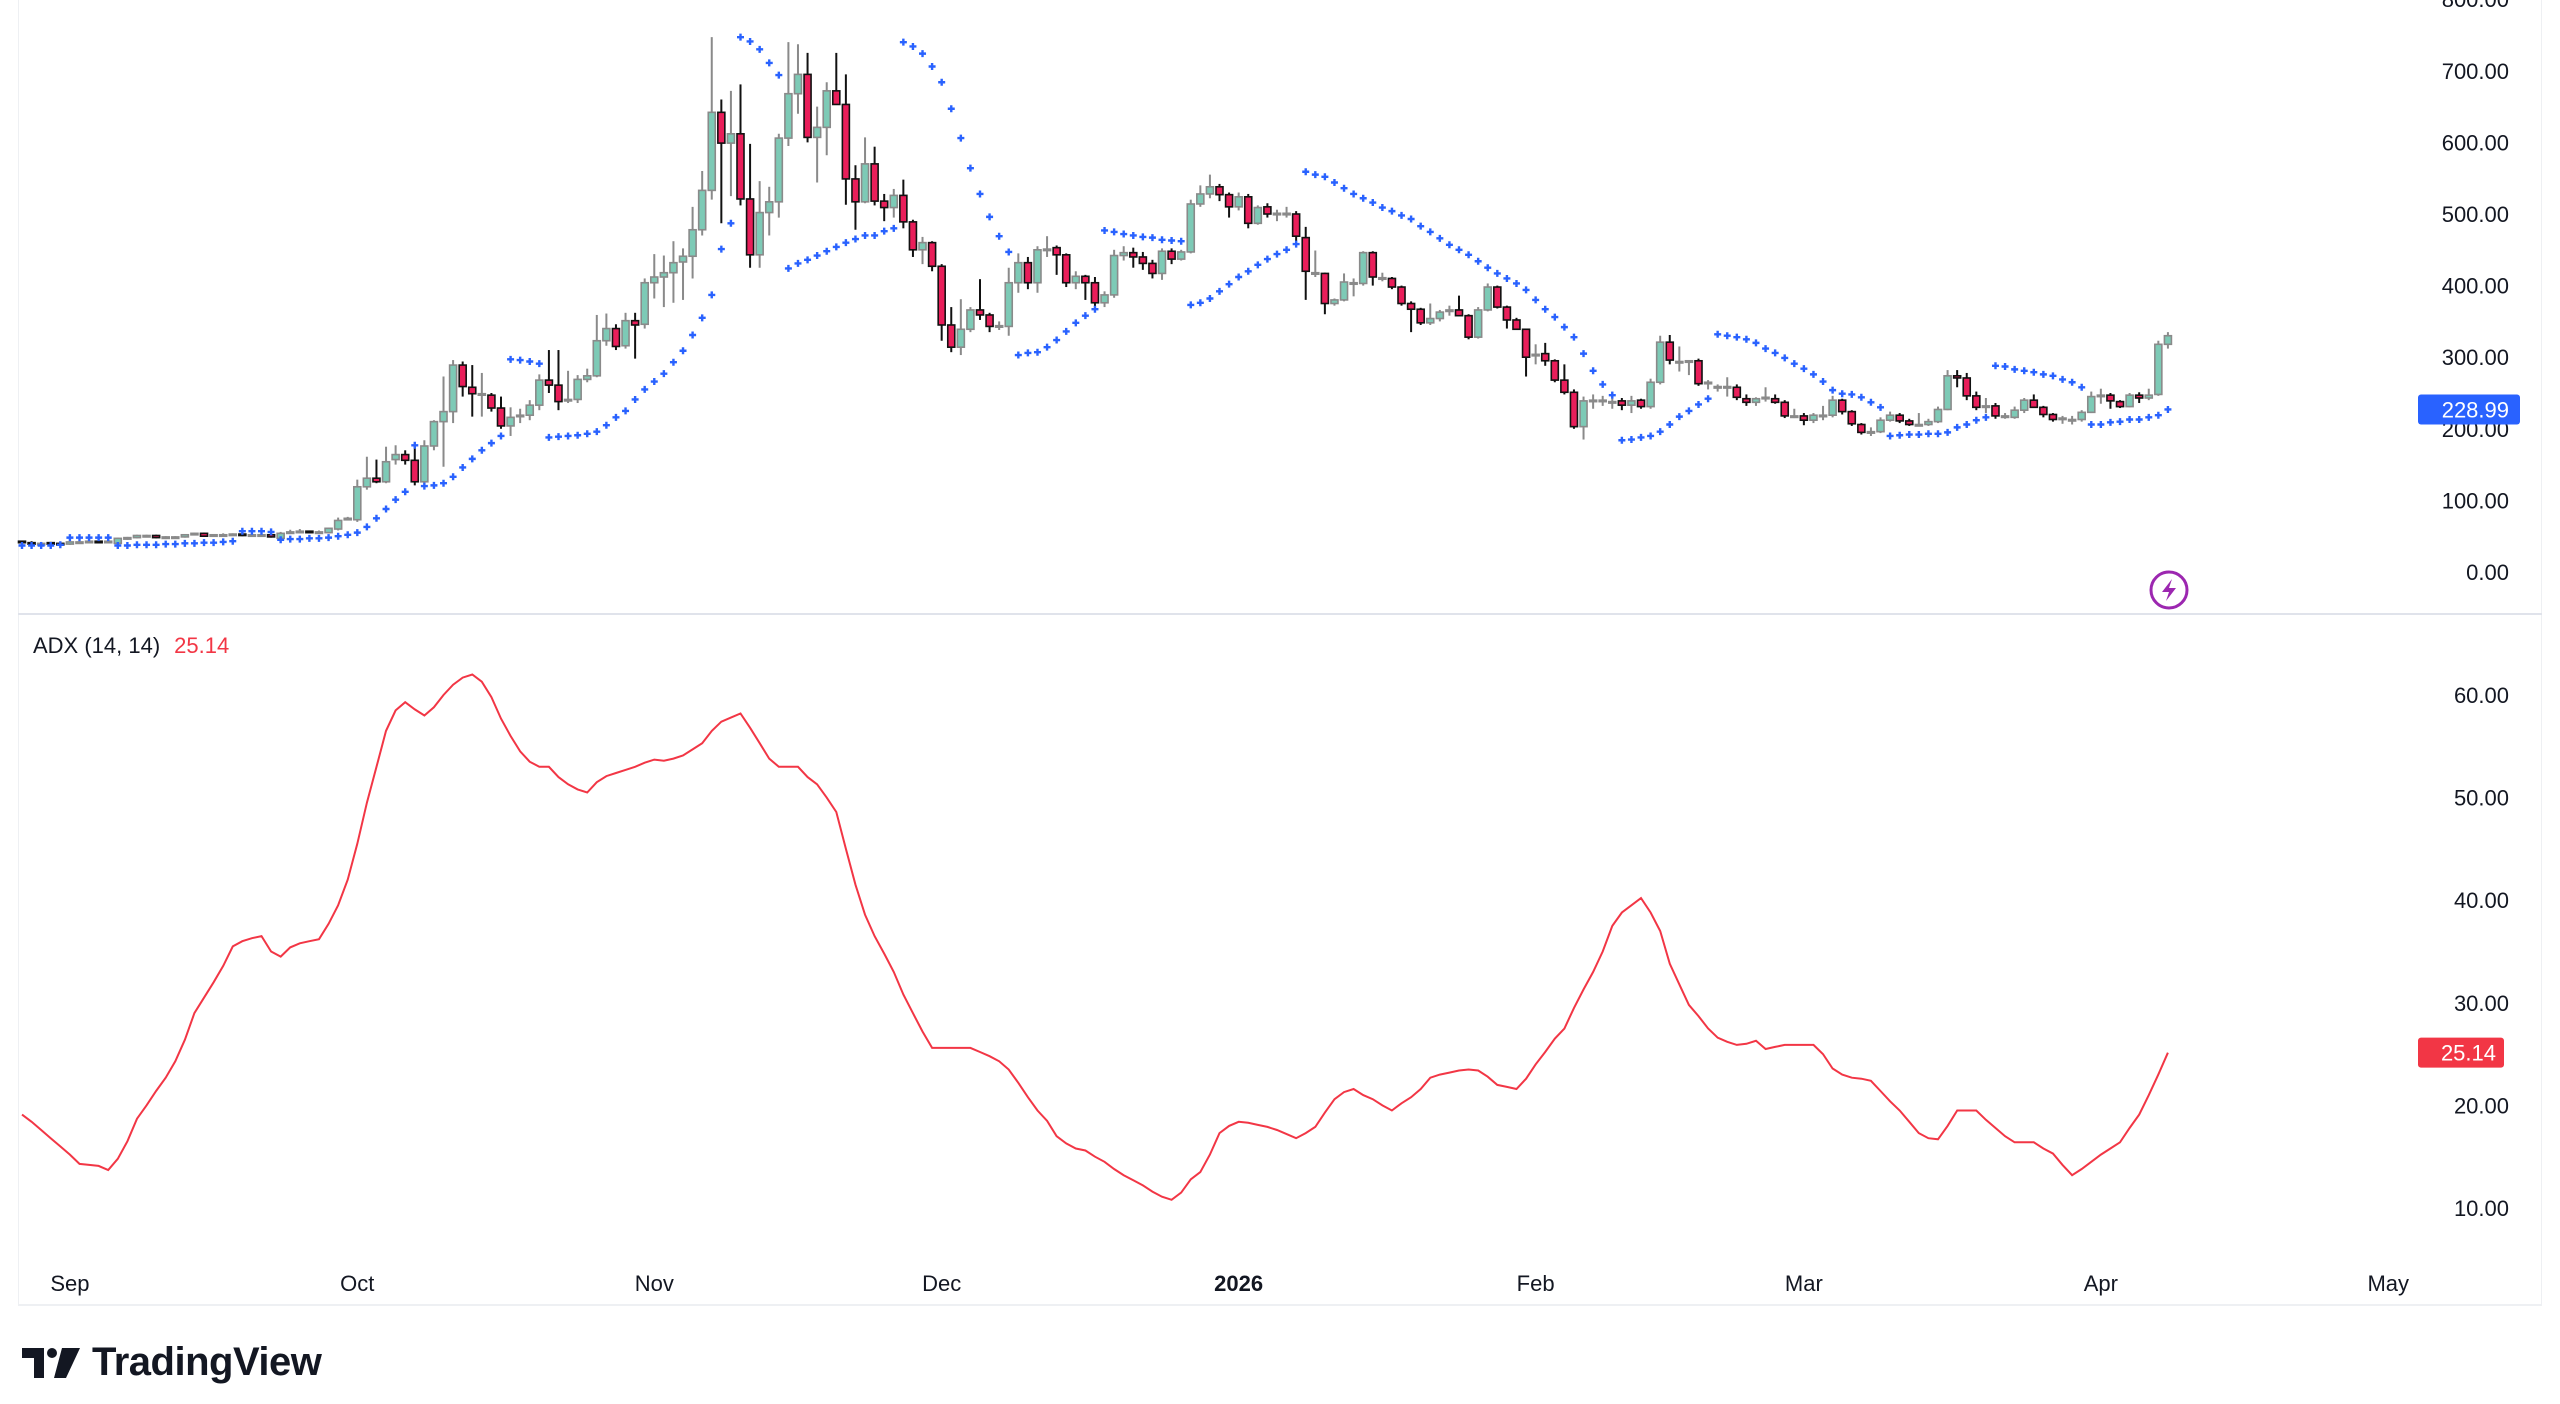 This screenshot has height=1404, width=2560. What do you see at coordinates (357, 1283) in the screenshot?
I see `time-tick-label: Oct` at bounding box center [357, 1283].